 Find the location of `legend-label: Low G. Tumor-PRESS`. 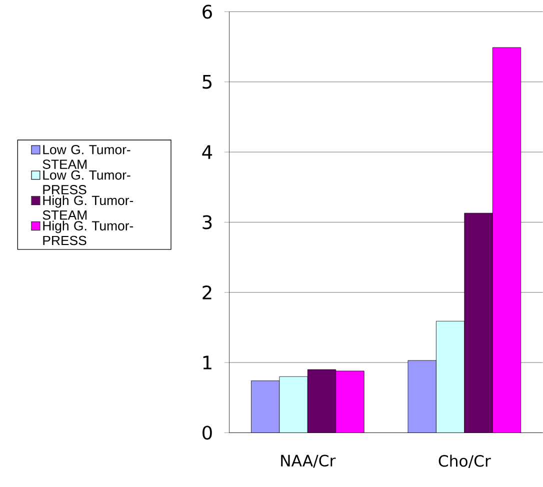

legend-label: Low G. Tumor-PRESS is located at coordinates (86, 182).